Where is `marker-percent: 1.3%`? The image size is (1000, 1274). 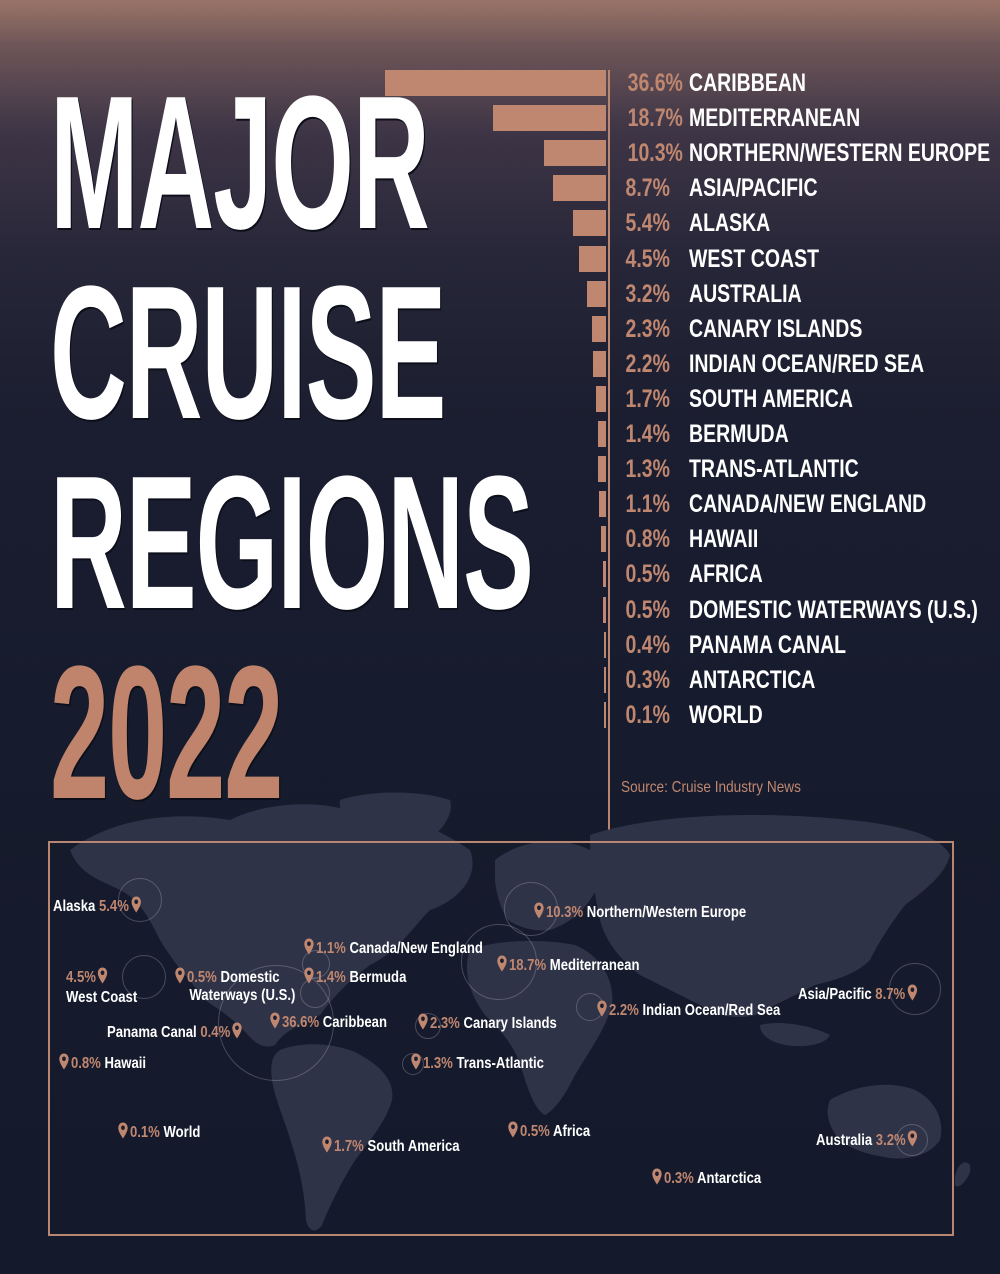
marker-percent: 1.3% is located at coordinates (437, 1063).